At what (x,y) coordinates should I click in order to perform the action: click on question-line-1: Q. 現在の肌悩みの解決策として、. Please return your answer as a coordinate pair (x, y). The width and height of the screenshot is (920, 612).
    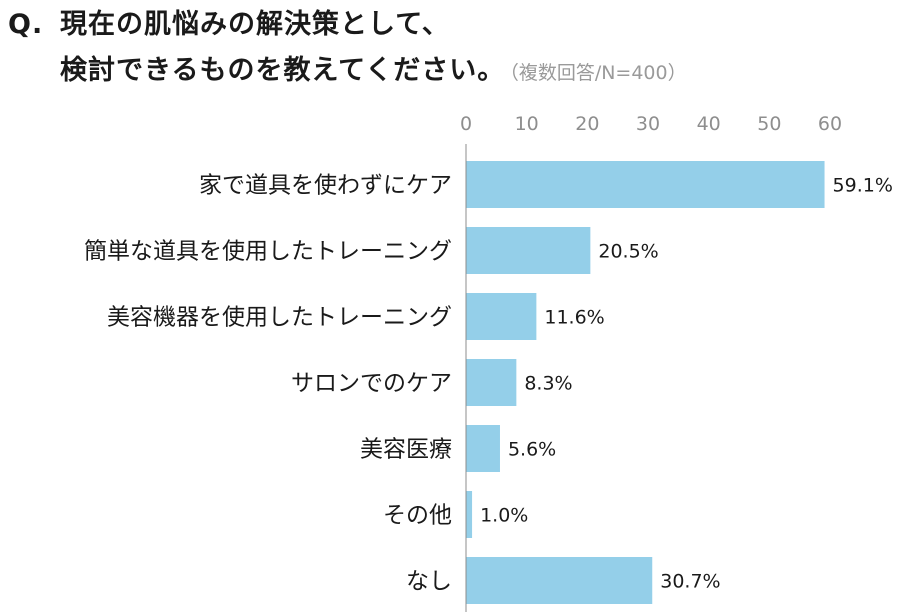
    Looking at the image, I should click on (347, 25).